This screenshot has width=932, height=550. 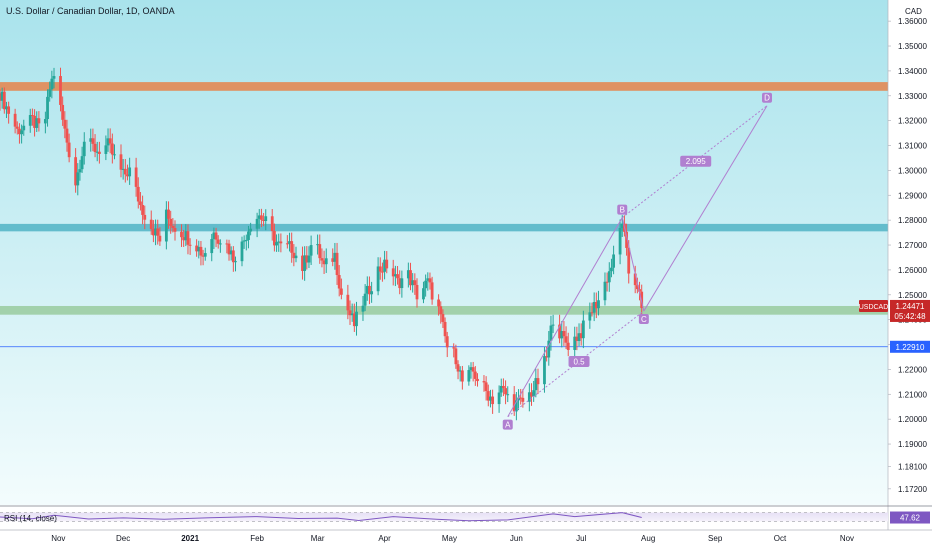 What do you see at coordinates (910, 306) in the screenshot?
I see `current-price-label: 1.24471` at bounding box center [910, 306].